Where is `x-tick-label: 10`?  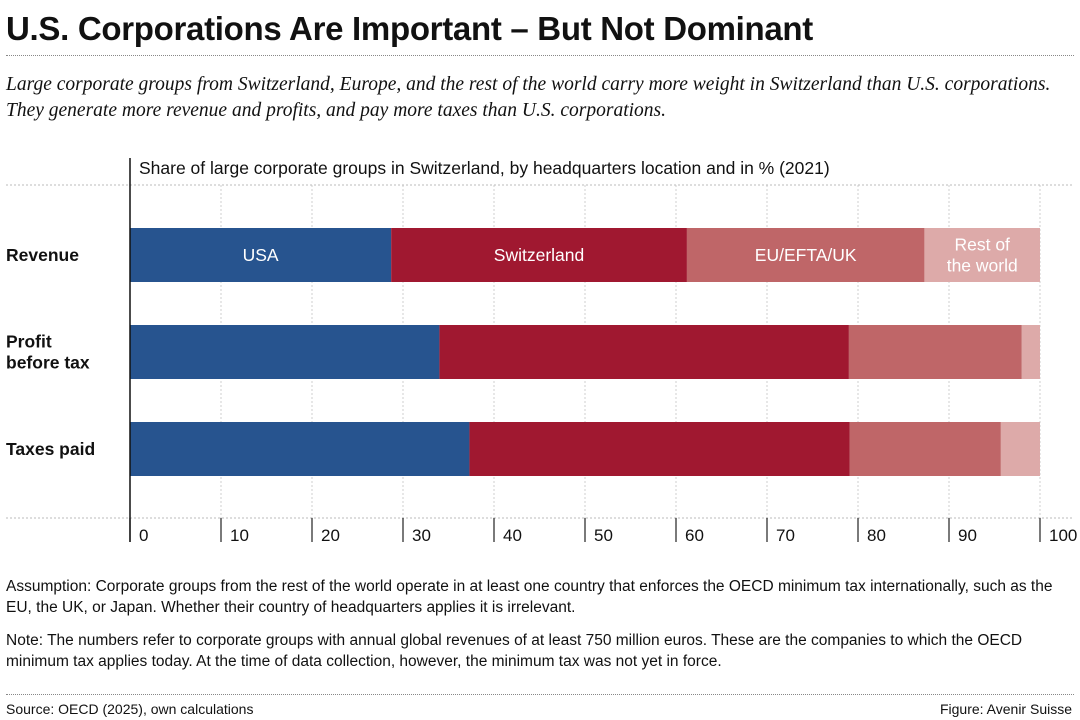
x-tick-label: 10 is located at coordinates (239, 535).